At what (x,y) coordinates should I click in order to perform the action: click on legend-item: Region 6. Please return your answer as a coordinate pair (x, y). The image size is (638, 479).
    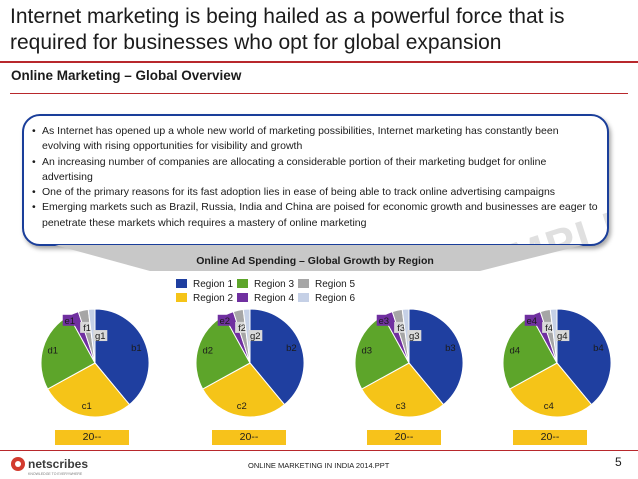
    Looking at the image, I should click on (326, 298).